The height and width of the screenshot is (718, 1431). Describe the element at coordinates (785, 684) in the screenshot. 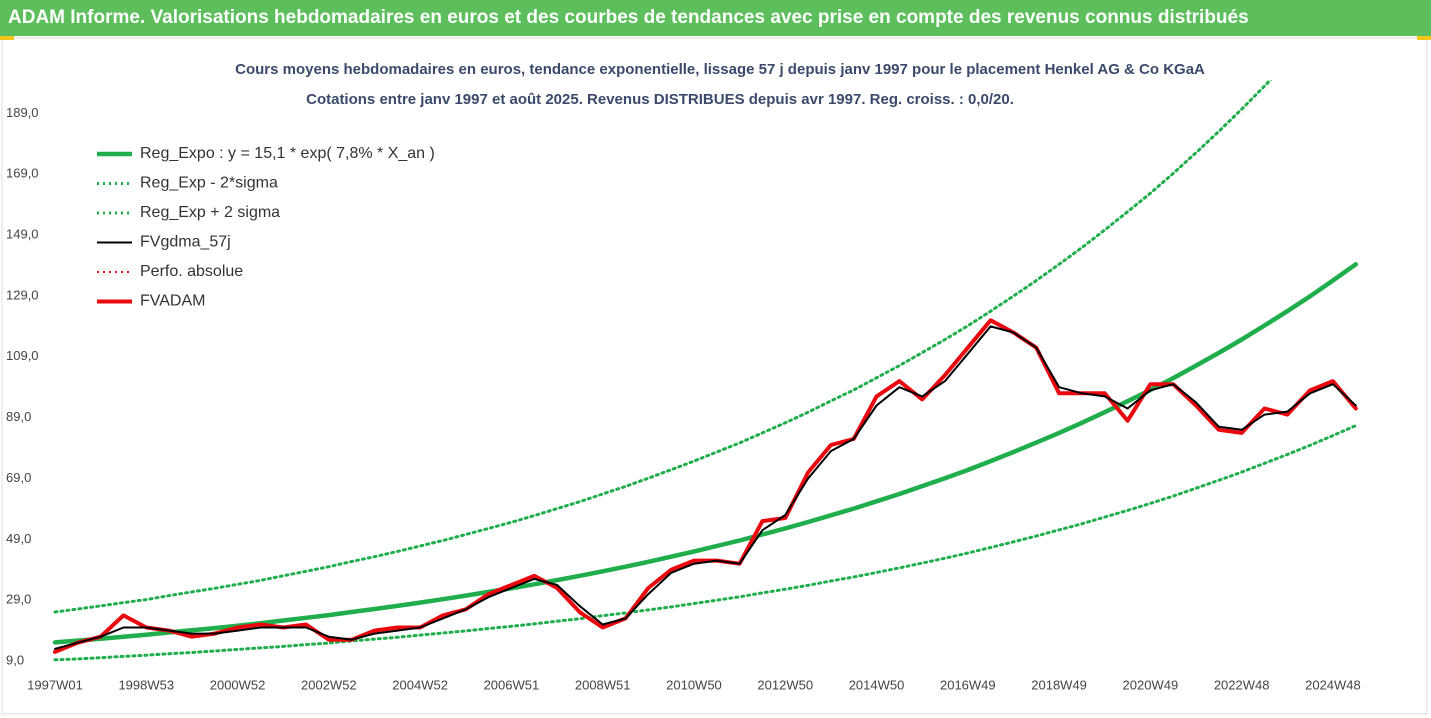

I see `x-tick-label: 2012W50` at that location.